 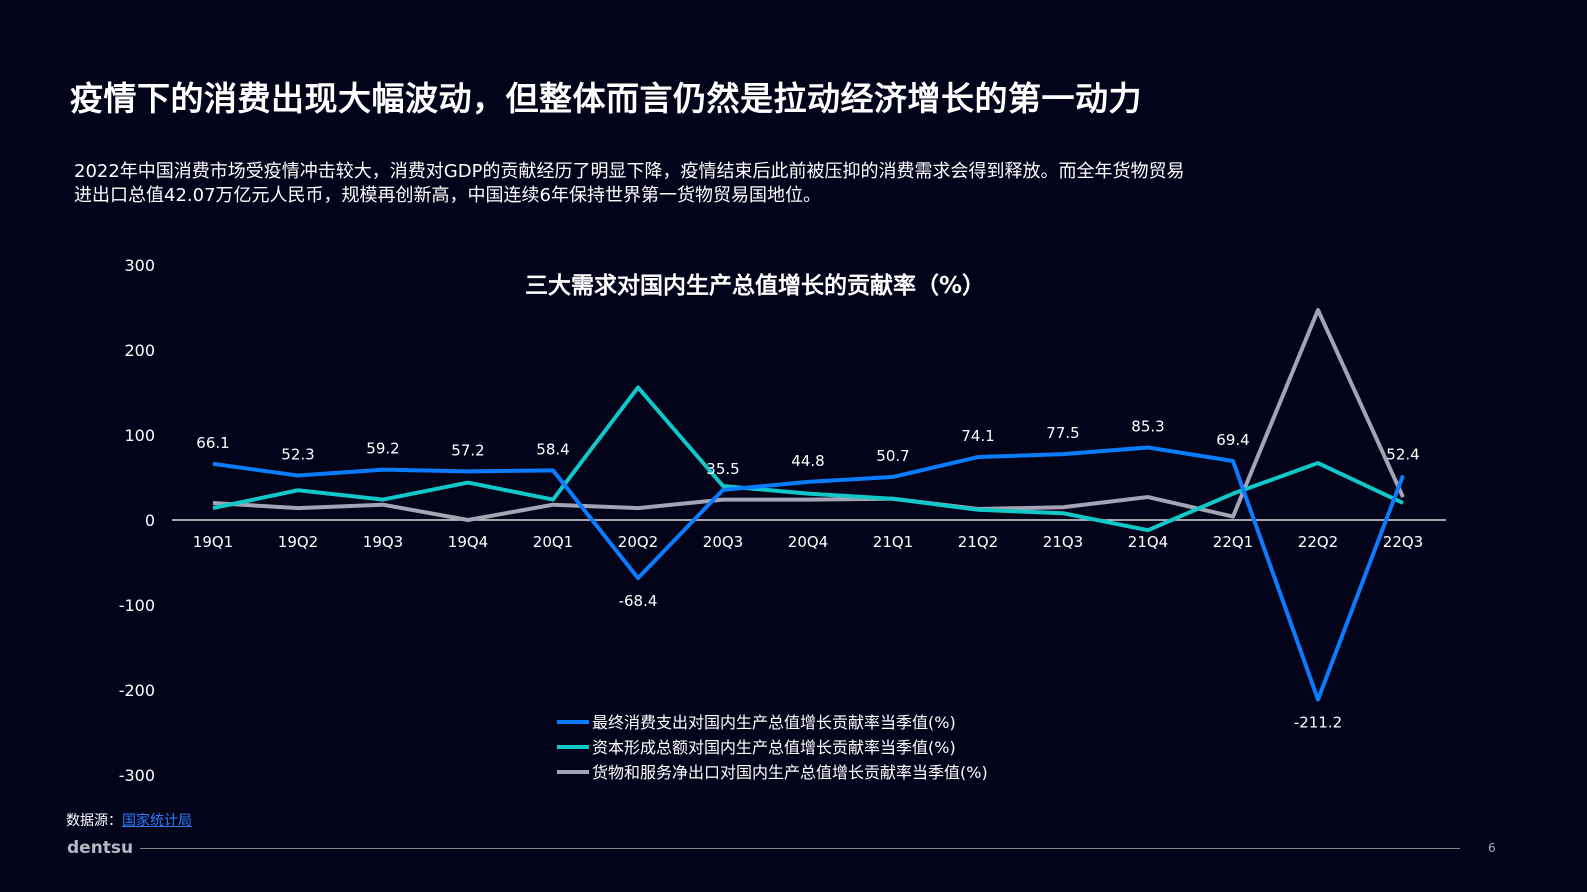 What do you see at coordinates (213, 542) in the screenshot?
I see `x-tick-label: 19Q1` at bounding box center [213, 542].